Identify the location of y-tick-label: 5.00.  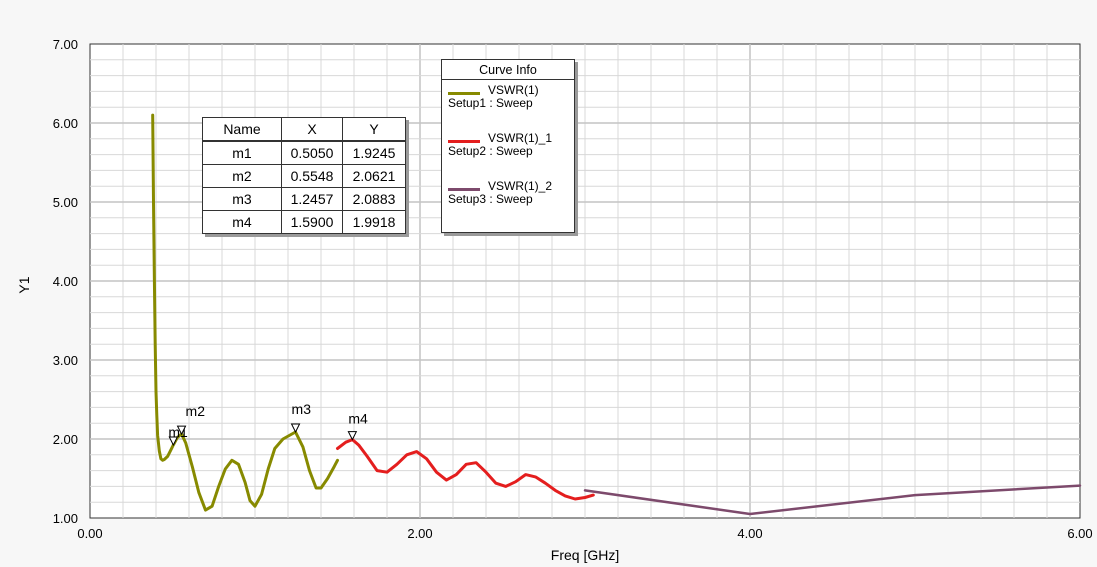
(65, 202).